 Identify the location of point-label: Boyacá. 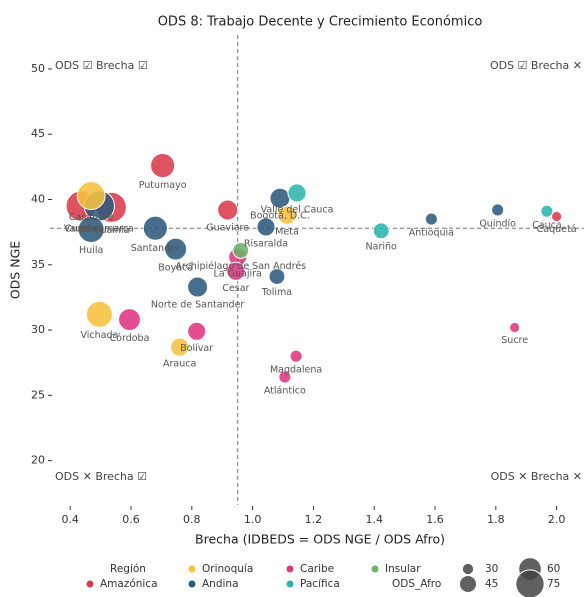
(175, 268).